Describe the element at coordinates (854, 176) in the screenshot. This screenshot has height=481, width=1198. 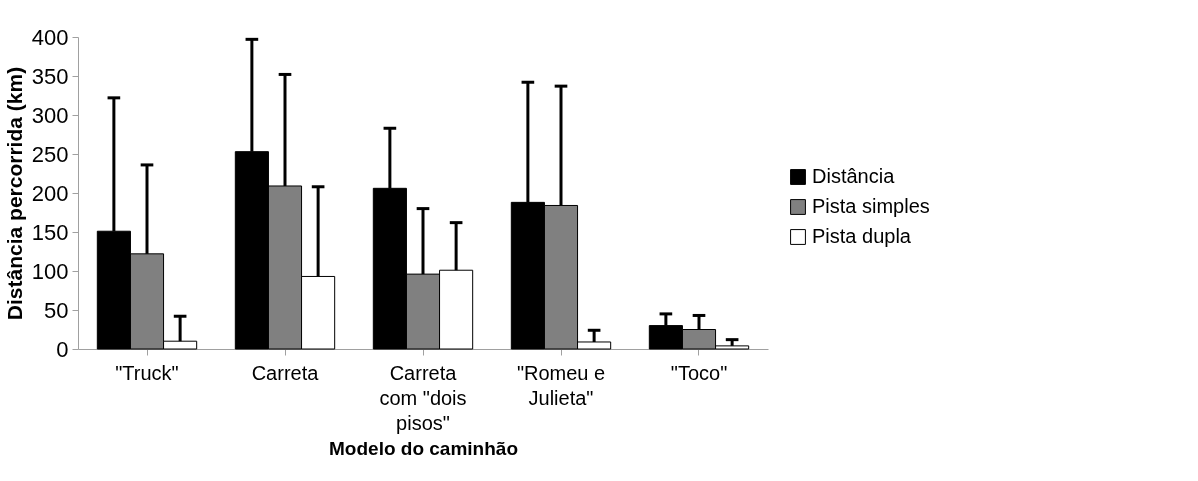
I see `legend-label: Distância` at that location.